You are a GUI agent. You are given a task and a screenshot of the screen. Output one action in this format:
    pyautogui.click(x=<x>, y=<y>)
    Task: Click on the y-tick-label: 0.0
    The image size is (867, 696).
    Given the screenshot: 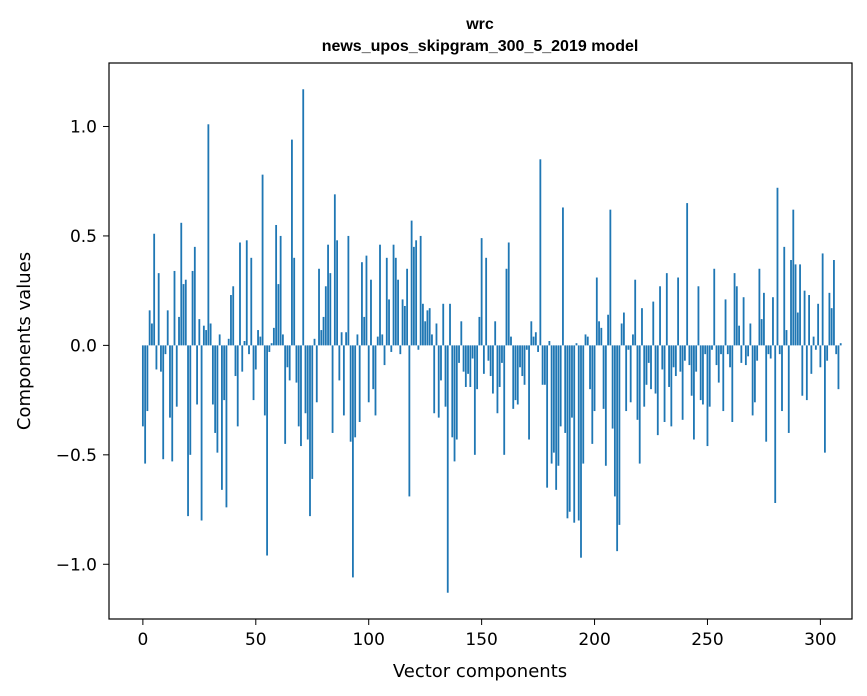 What is the action you would take?
    pyautogui.click(x=83, y=346)
    